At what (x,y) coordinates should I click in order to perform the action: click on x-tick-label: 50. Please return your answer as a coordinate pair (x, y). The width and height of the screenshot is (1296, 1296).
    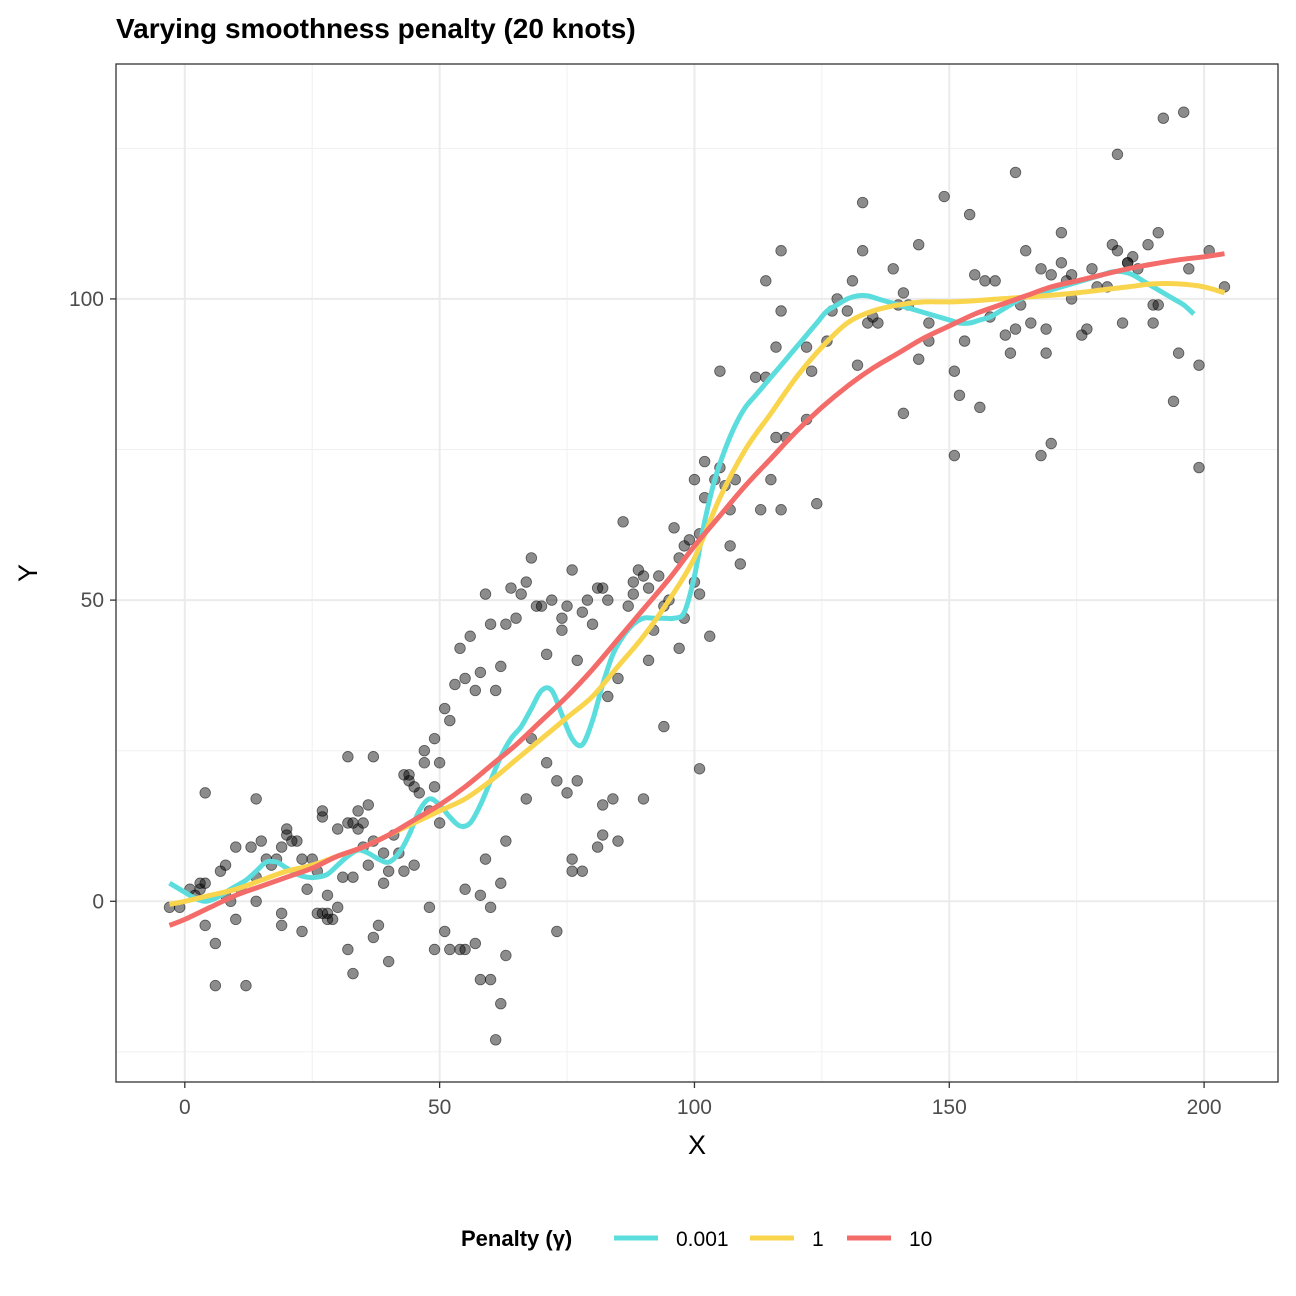
    Looking at the image, I should click on (439, 1107).